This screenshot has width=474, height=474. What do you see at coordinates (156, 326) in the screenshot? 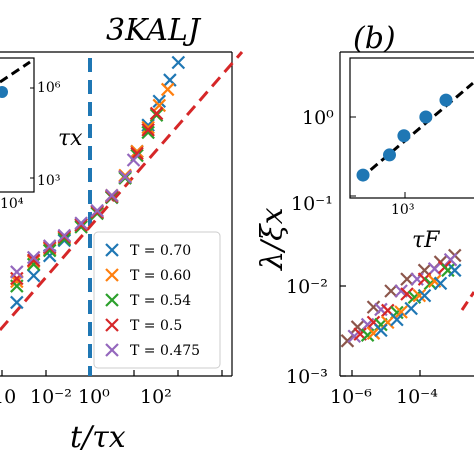
I see `legend-label: T = 0.5` at bounding box center [156, 326].